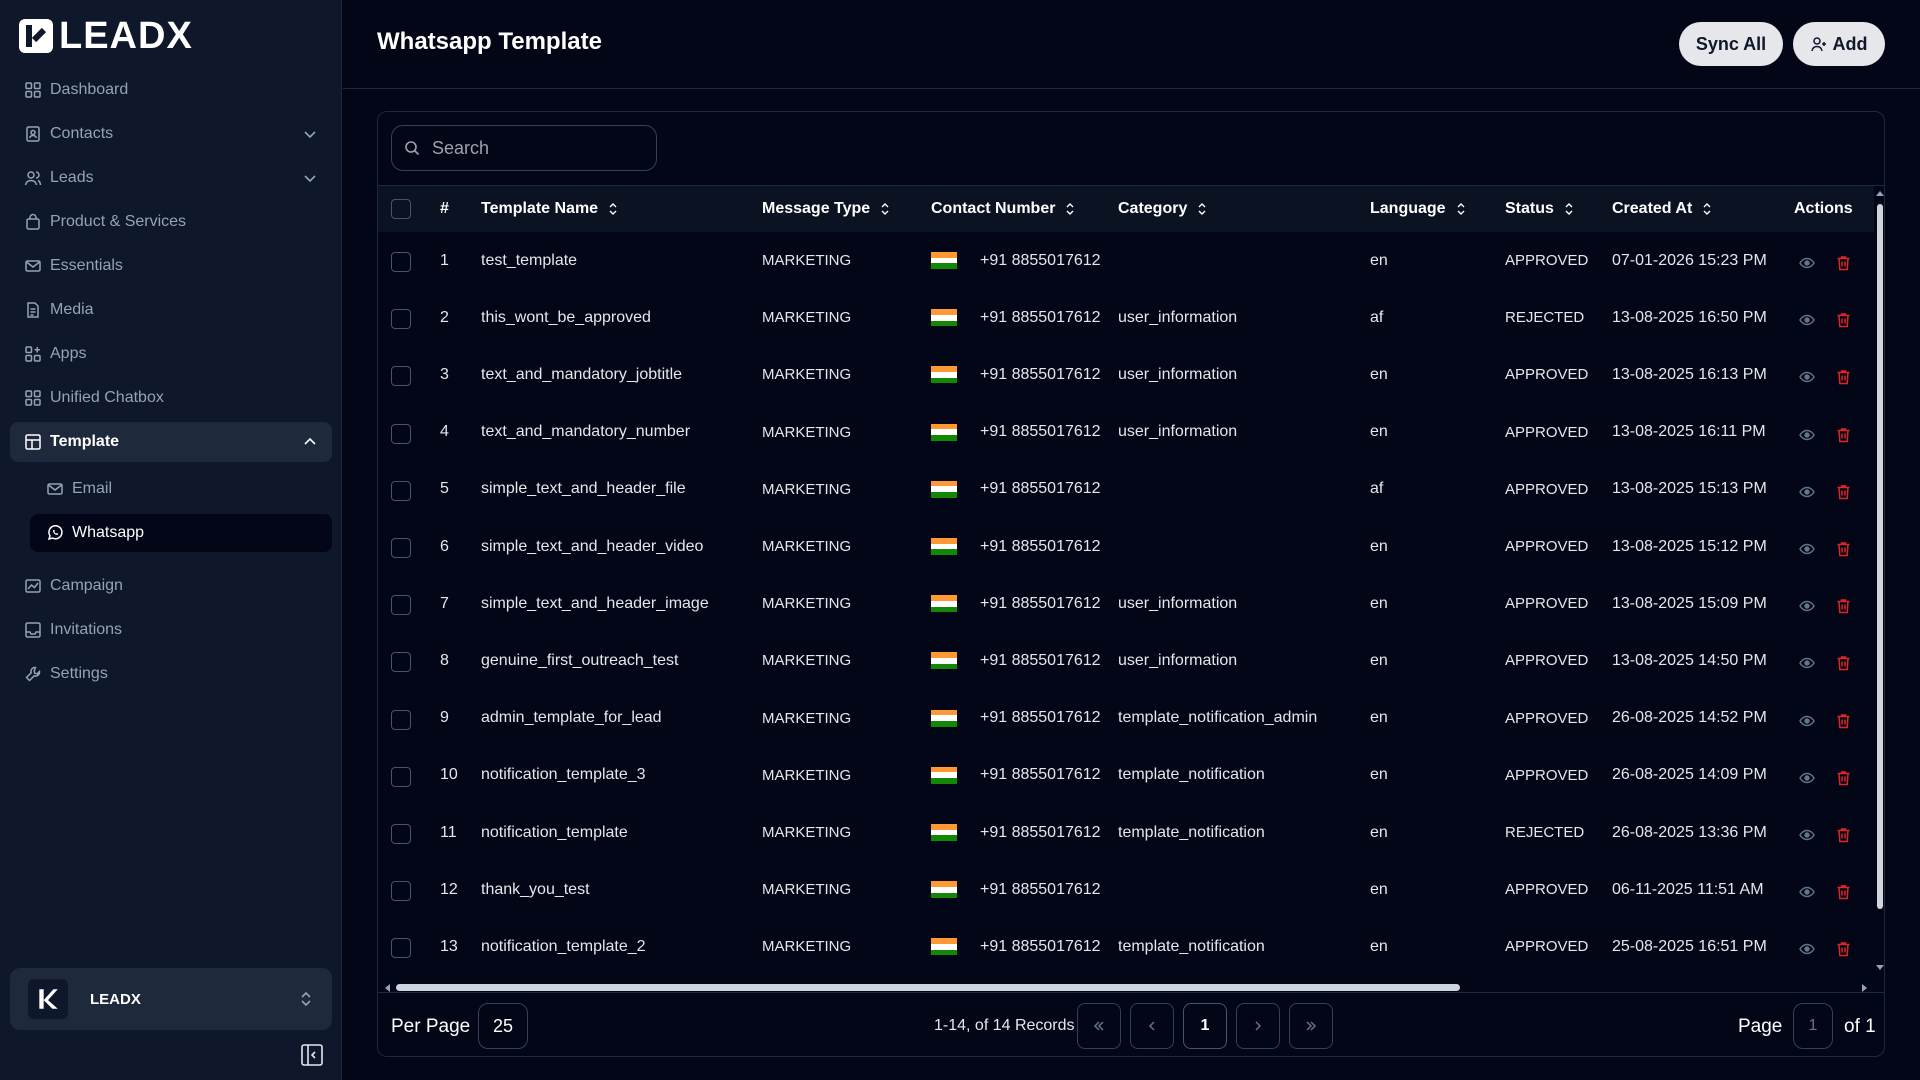 This screenshot has height=1080, width=1920. I want to click on sidebar-subitem-whatsapp: Whatsapp, so click(181, 533).